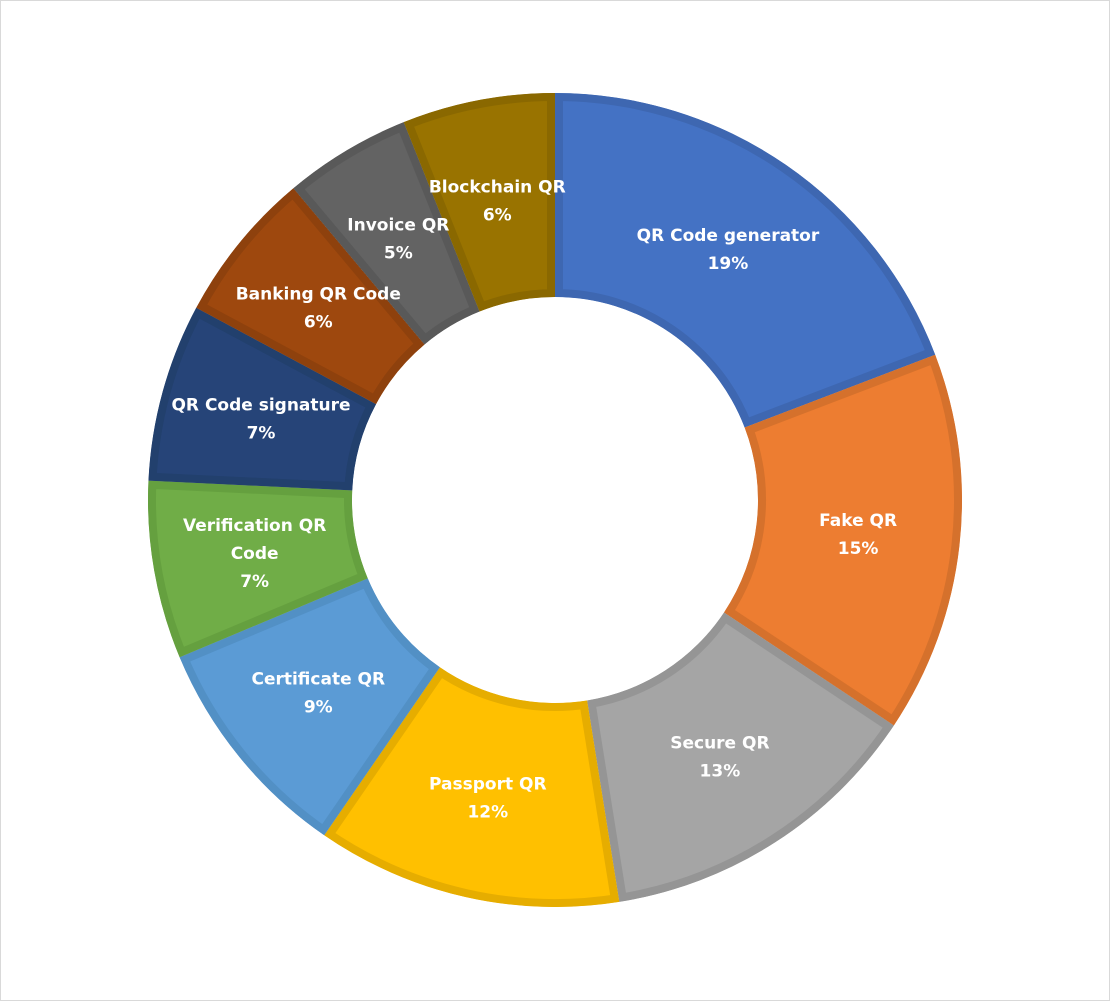 The width and height of the screenshot is (1110, 1001). Describe the element at coordinates (398, 239) in the screenshot. I see `slice-label: Invoice QR 5%` at that location.